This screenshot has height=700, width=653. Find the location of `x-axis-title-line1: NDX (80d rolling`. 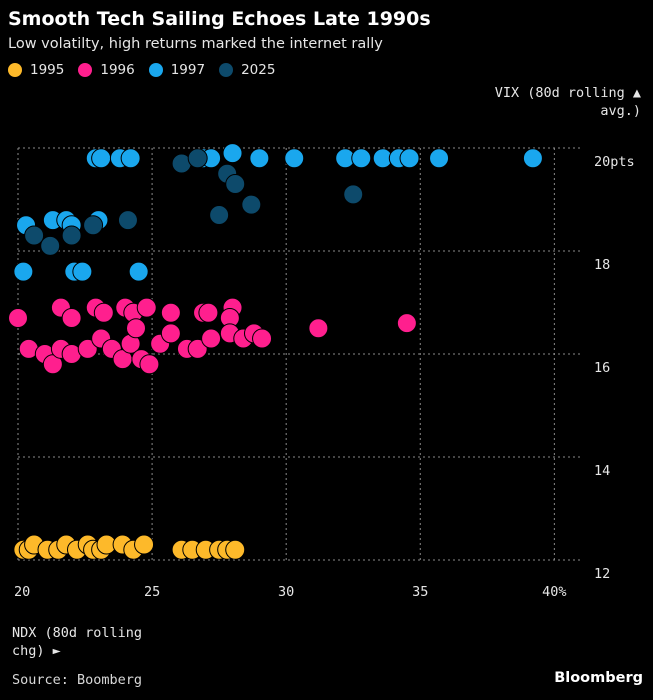

x-axis-title-line1: NDX (80d rolling is located at coordinates (77, 633).